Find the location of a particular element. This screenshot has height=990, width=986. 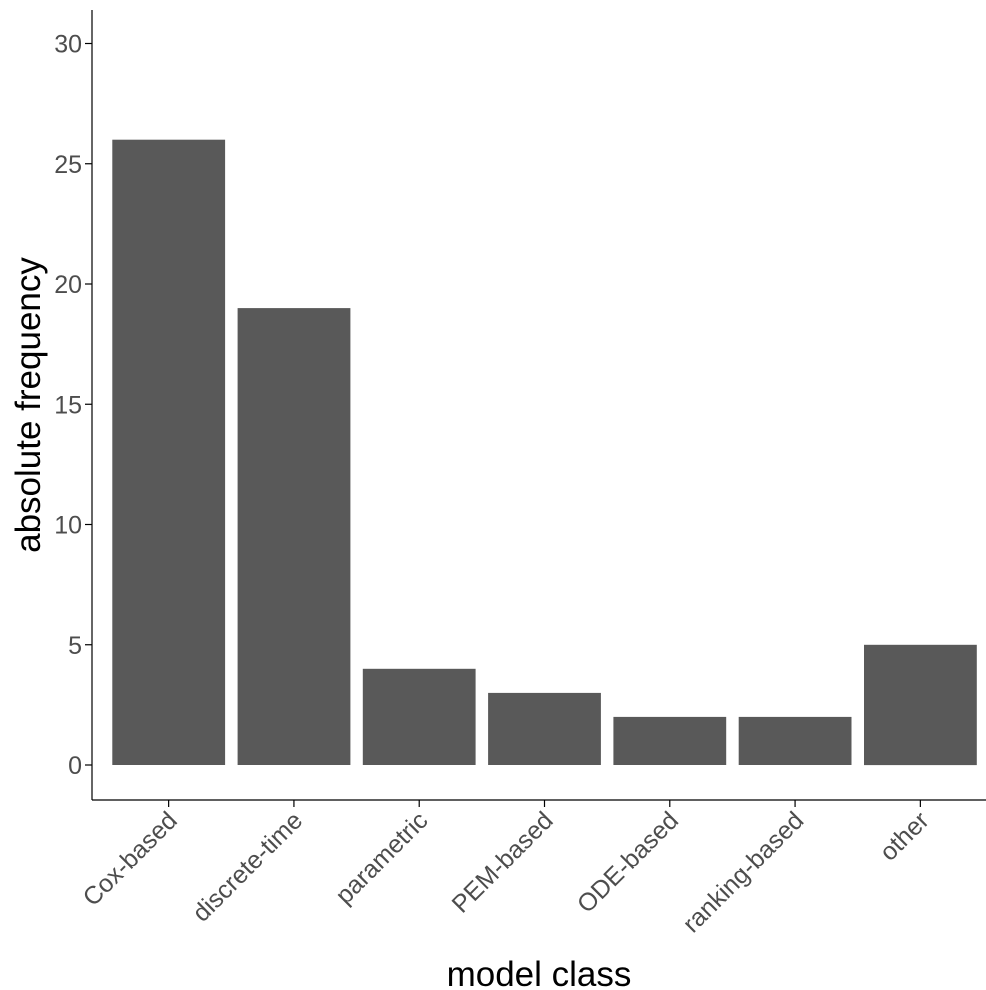

x-axis-title: model class is located at coordinates (539, 972).